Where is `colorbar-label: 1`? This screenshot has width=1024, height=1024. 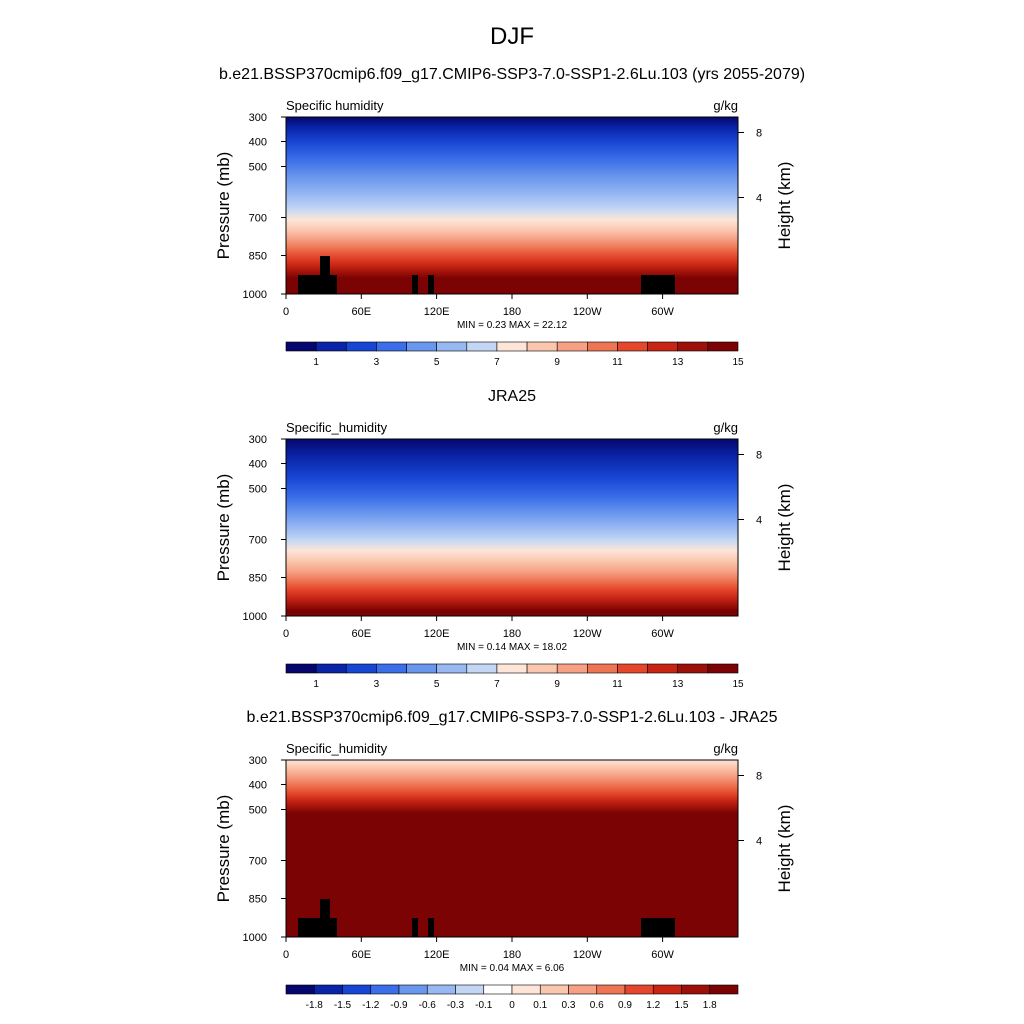 colorbar-label: 1 is located at coordinates (316, 684).